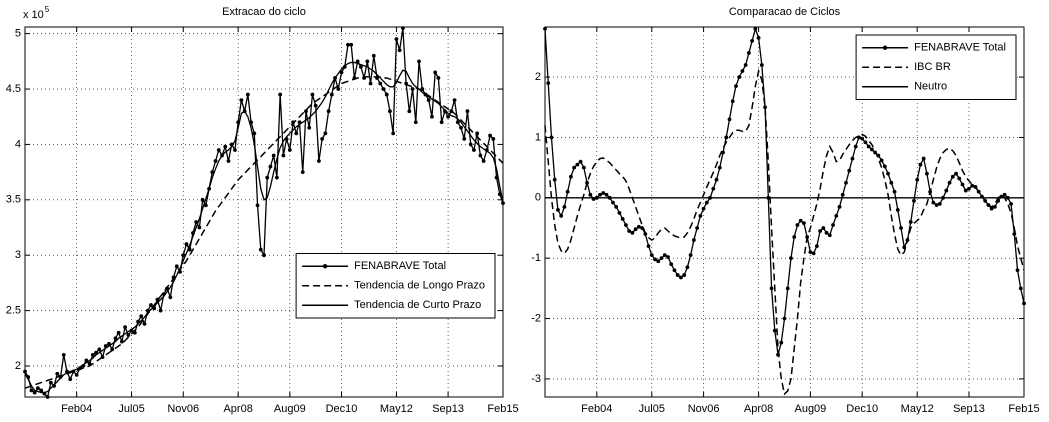 This screenshot has height=422, width=1049. I want to click on chart-title: Extracao do ciclo, so click(264, 12).